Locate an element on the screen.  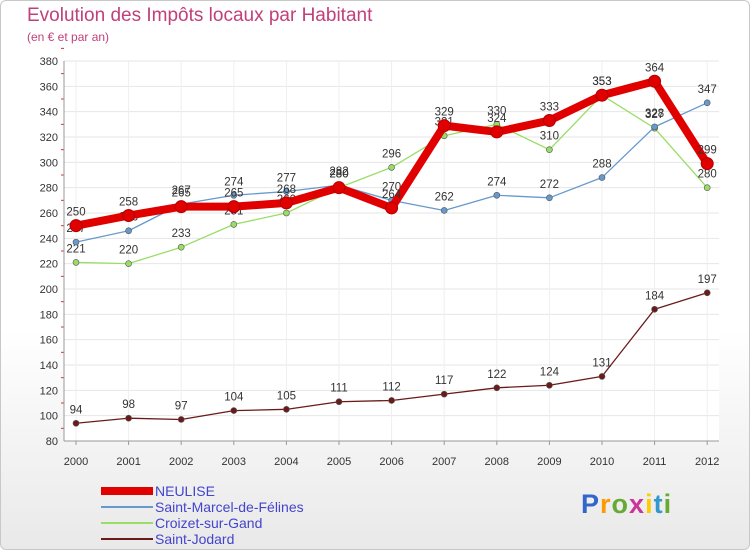
data-label: 131 is located at coordinates (601, 363).